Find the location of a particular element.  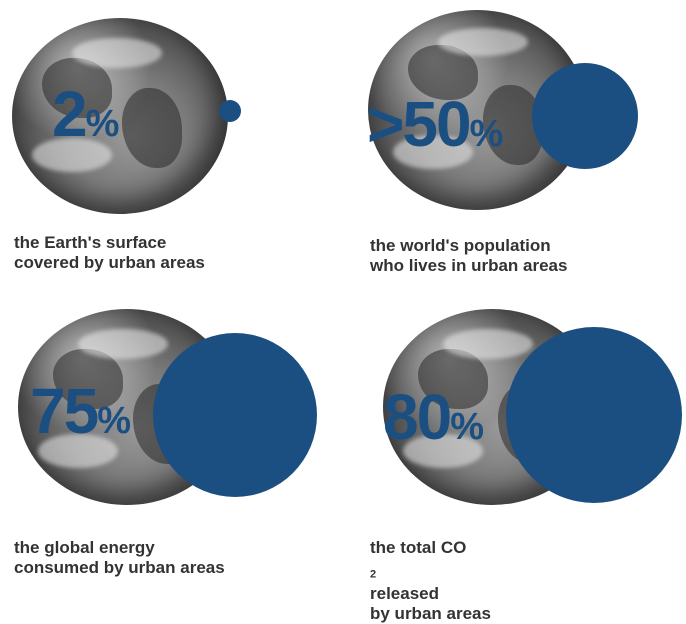

stat-number: >50 is located at coordinates (419, 124).